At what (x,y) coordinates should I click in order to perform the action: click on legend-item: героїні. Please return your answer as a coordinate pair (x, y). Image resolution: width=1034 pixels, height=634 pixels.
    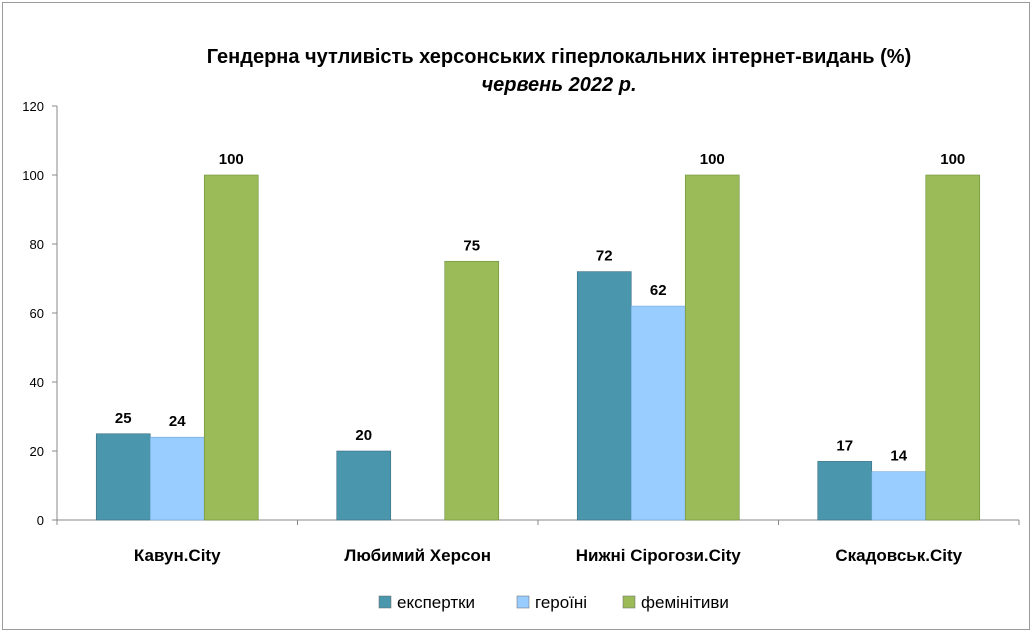
    Looking at the image, I should click on (551, 602).